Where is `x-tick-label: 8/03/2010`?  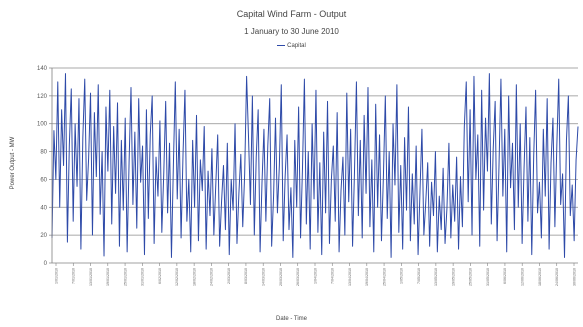
x-tick-label: 8/03/2010 is located at coordinates (246, 276).